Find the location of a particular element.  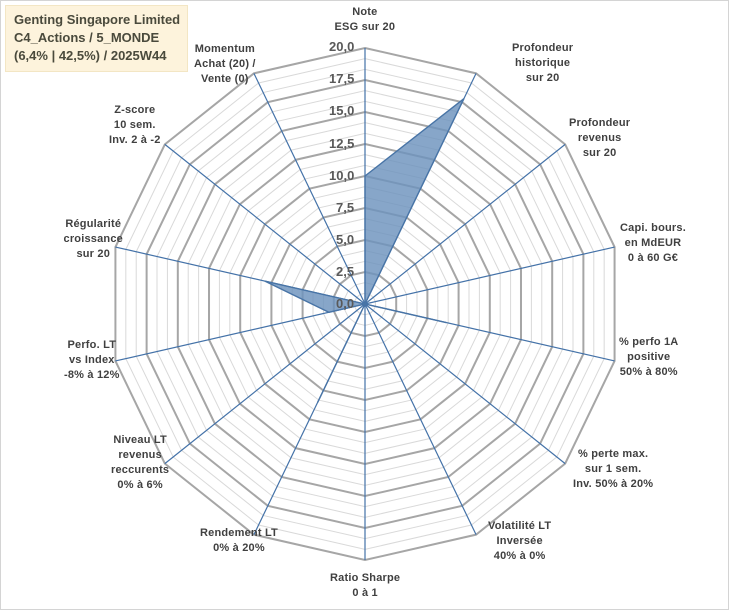

radial-tick-5_0: 5,0 is located at coordinates (345, 239).